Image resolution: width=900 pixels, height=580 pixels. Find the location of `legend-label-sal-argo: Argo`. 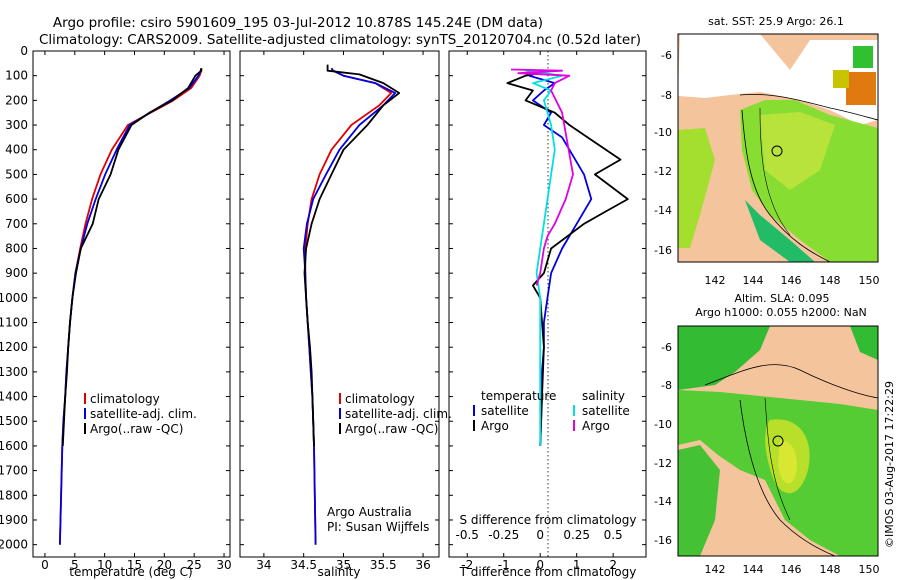

legend-label-sal-argo: Argo is located at coordinates (596, 426).